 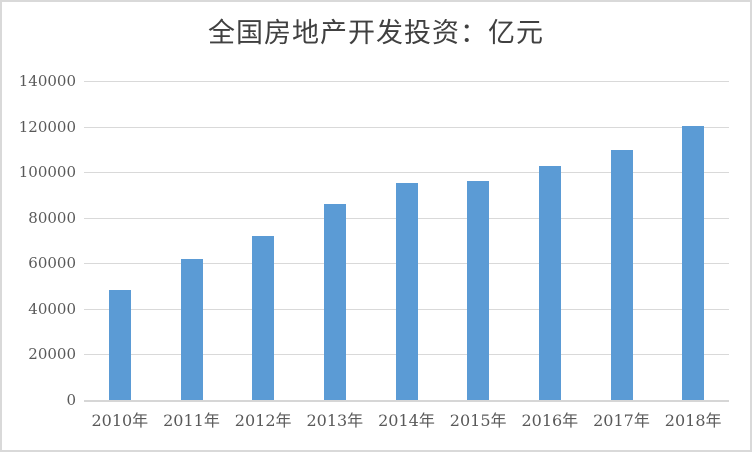 I want to click on bar-2010年, so click(x=119, y=345).